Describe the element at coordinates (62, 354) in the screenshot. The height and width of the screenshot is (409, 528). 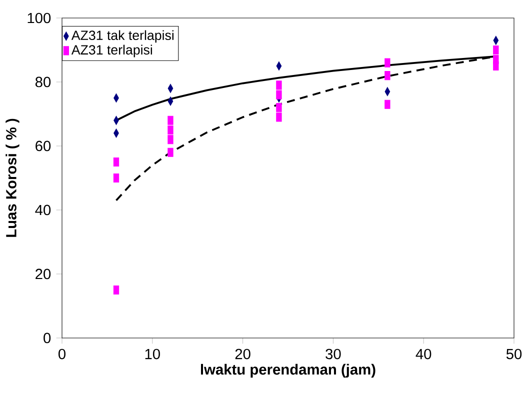
I see `x-tick-label: 0` at that location.